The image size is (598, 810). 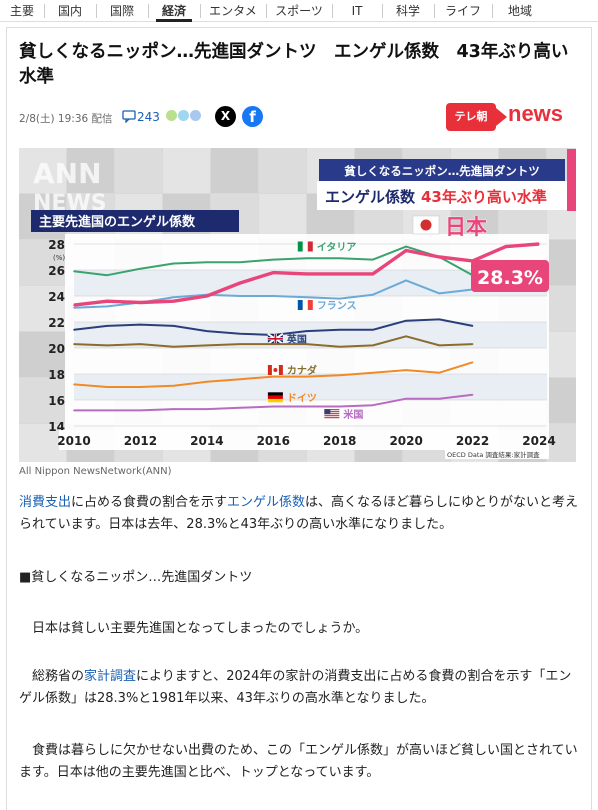 What do you see at coordinates (21, 11) in the screenshot?
I see `nav-tab: 主要` at bounding box center [21, 11].